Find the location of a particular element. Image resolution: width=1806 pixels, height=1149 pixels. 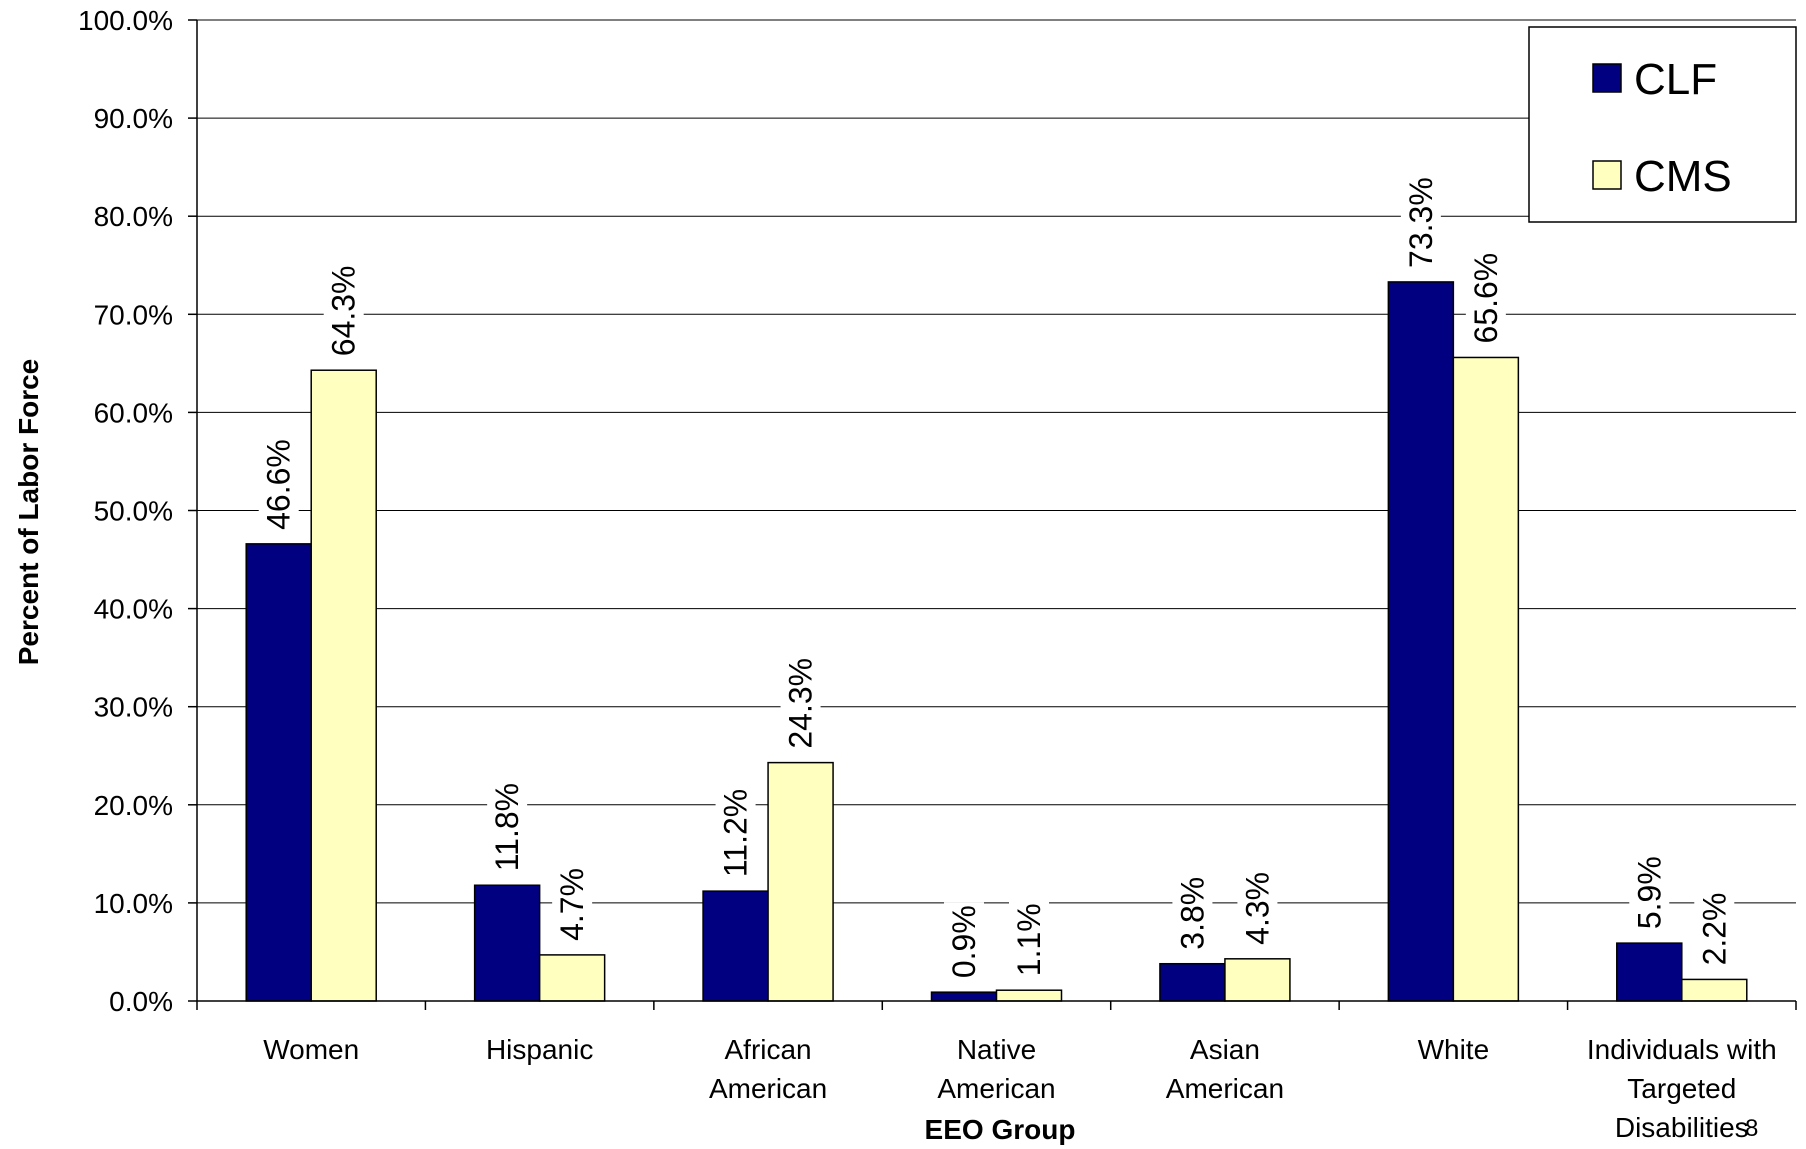

y-tick-label: 20.0% is located at coordinates (133, 805).